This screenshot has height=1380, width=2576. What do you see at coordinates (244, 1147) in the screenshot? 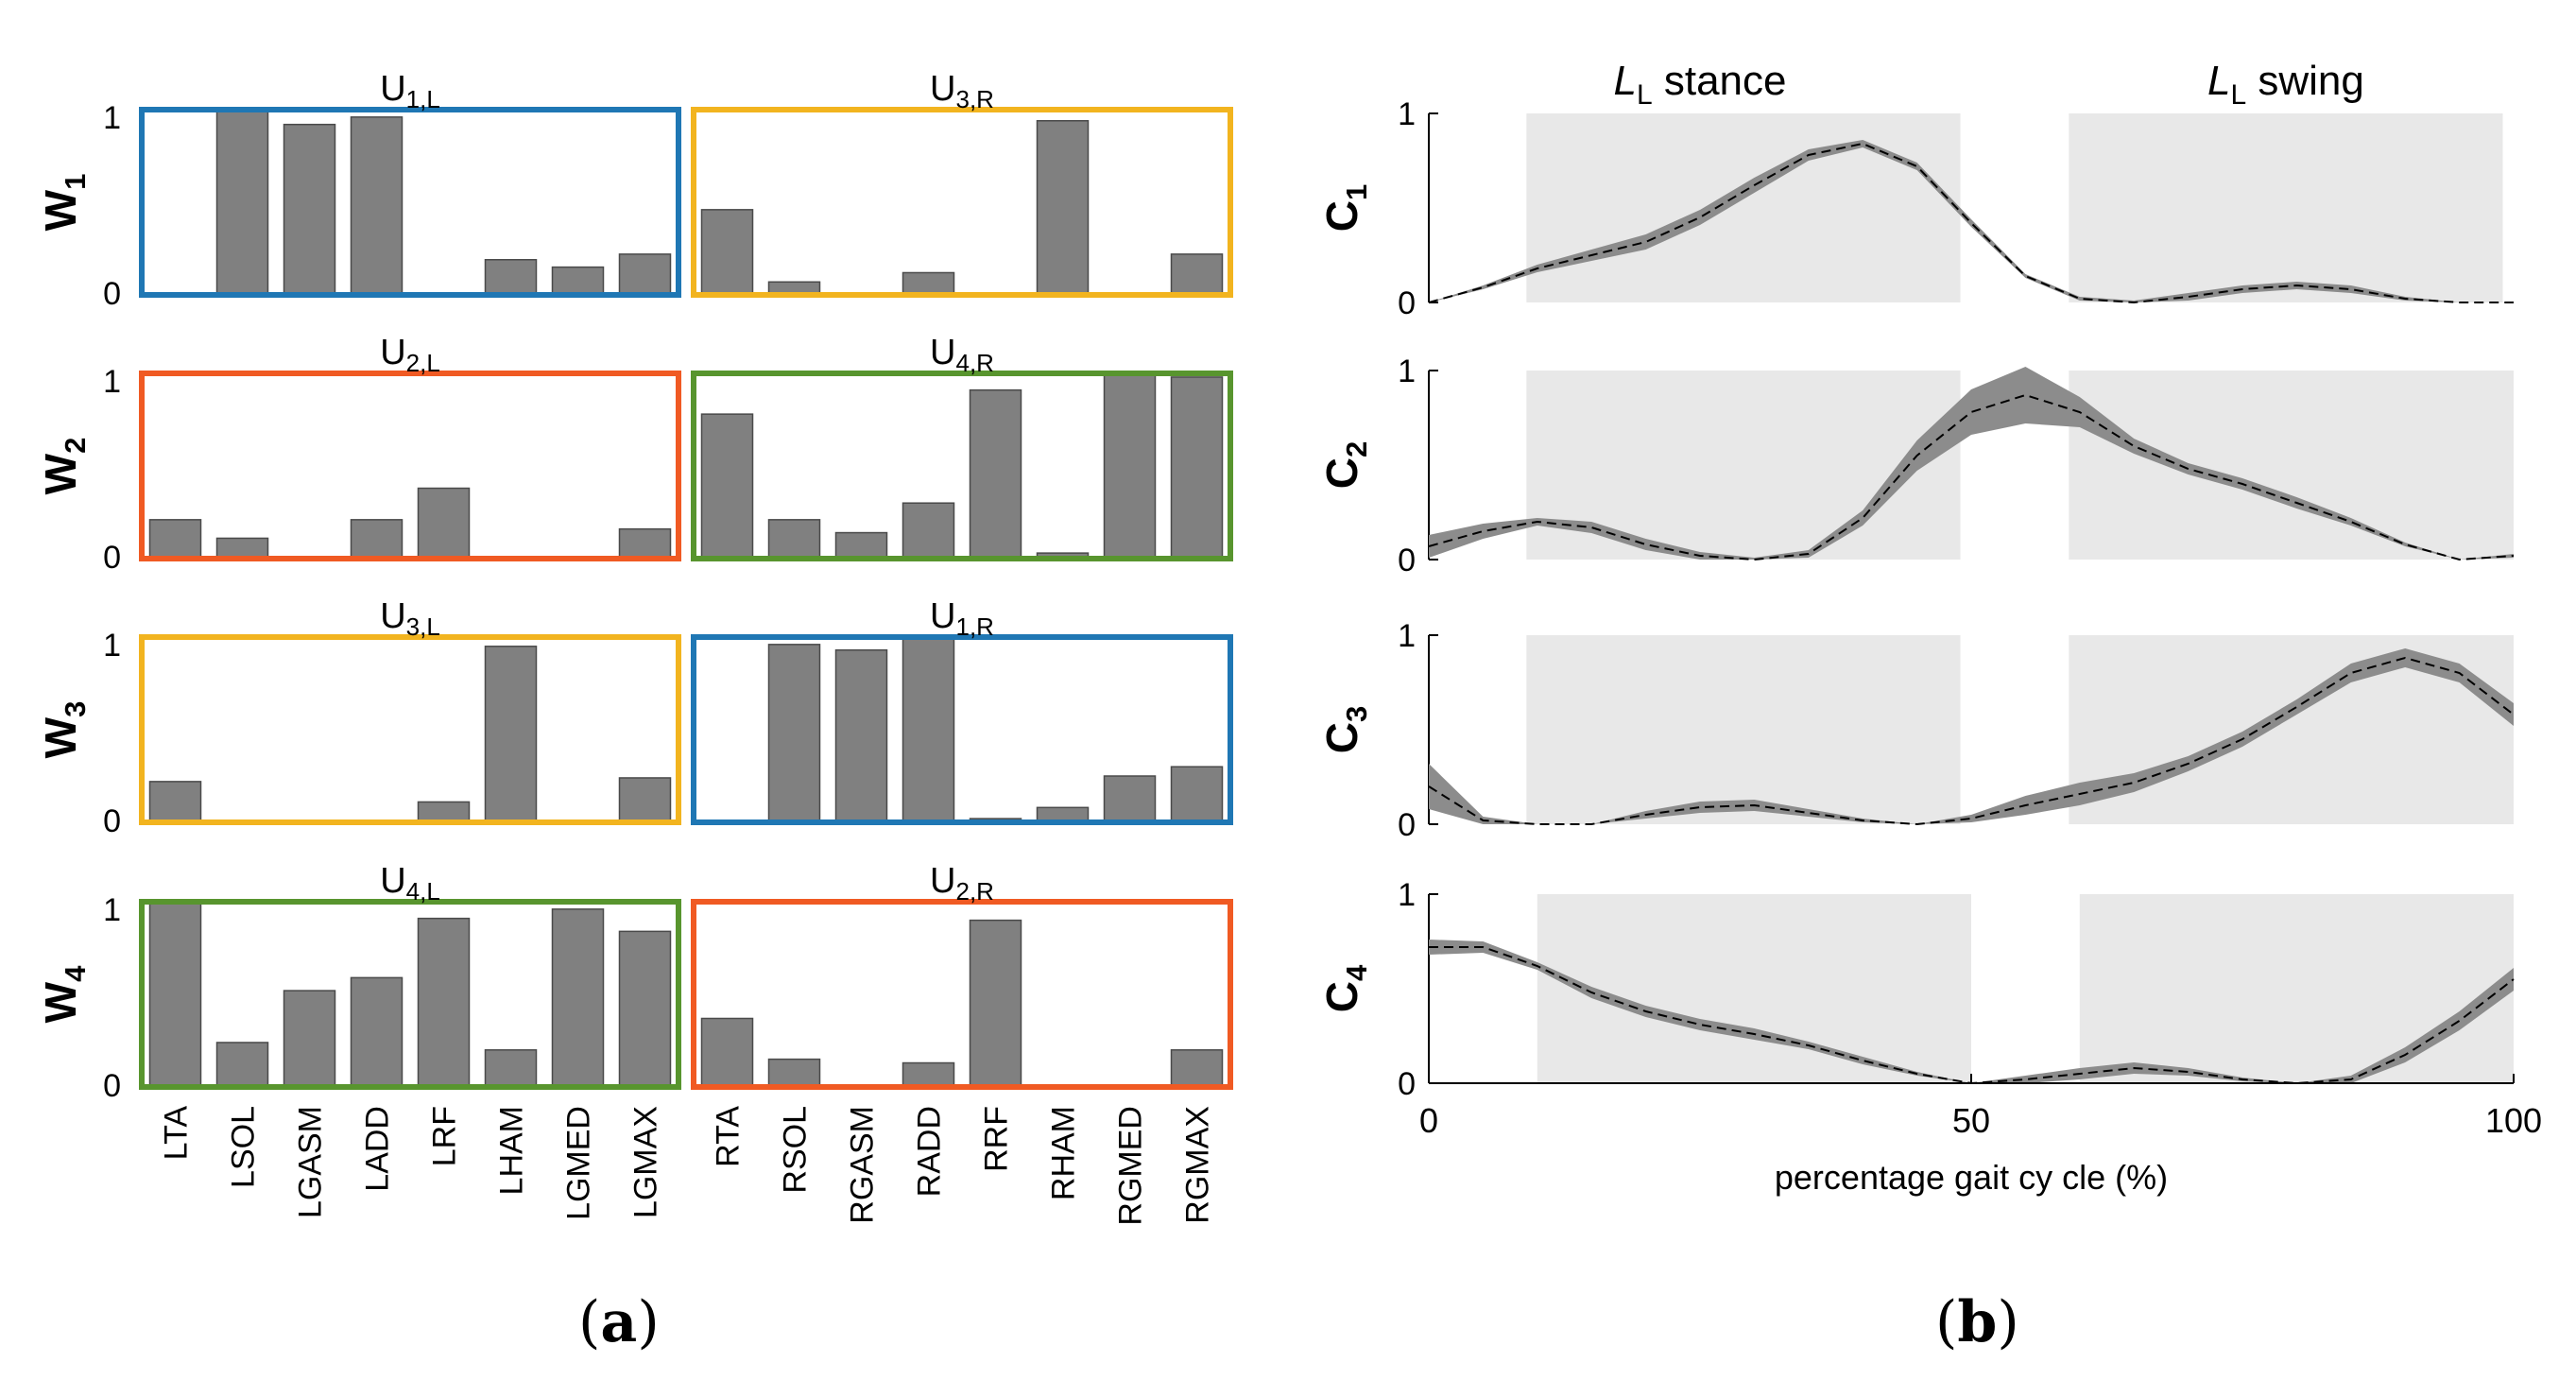
I see `category-label: LSOL` at bounding box center [244, 1147].